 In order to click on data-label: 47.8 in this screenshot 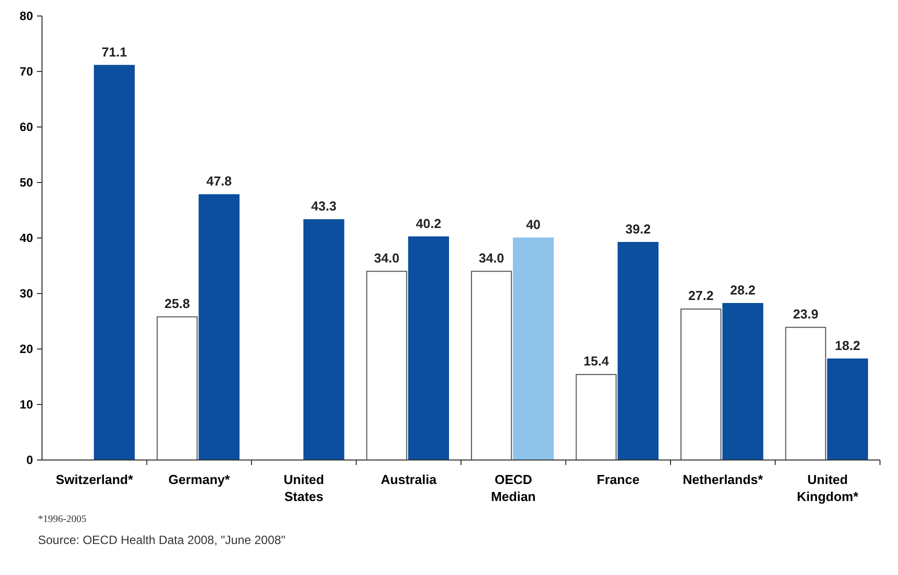, I will do `click(219, 181)`.